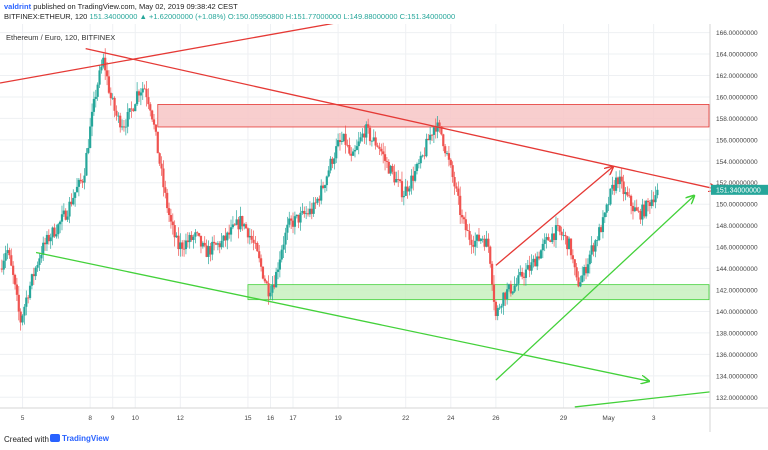 This screenshot has width=768, height=450. What do you see at coordinates (248, 418) in the screenshot?
I see `time-tick-label: 15` at bounding box center [248, 418].